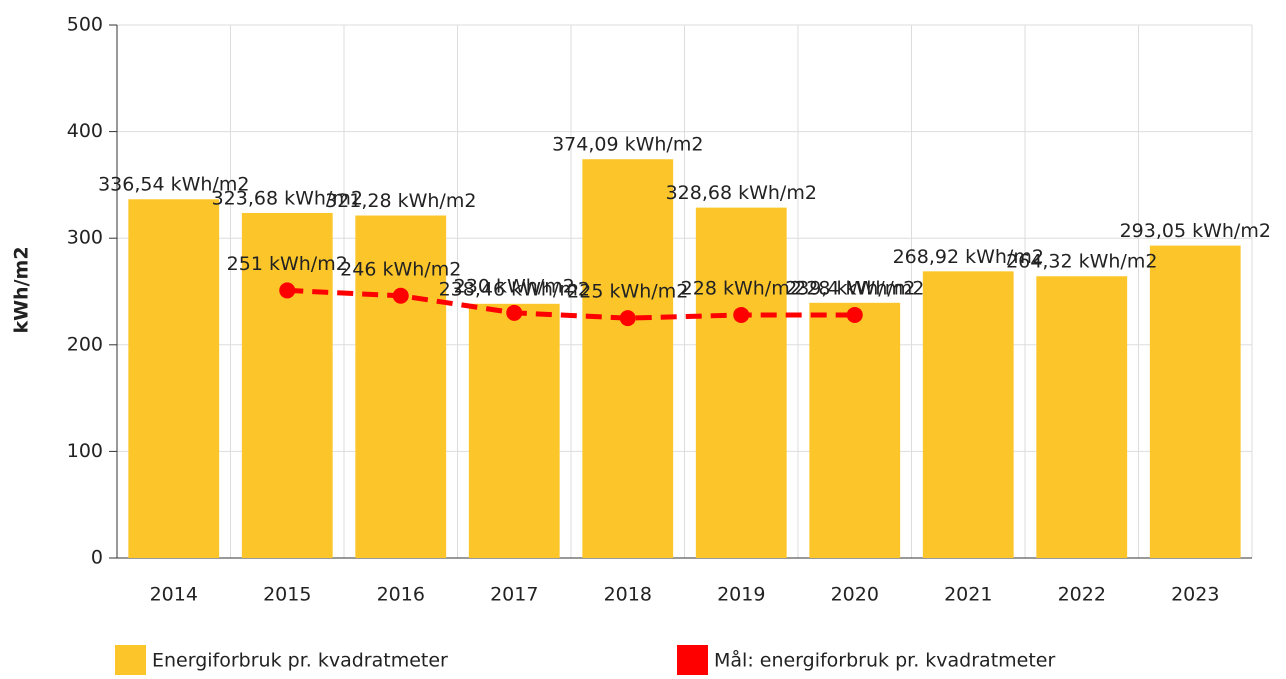 Image resolution: width=1286 pixels, height=679 pixels. I want to click on x-tick-label: 2021, so click(968, 595).